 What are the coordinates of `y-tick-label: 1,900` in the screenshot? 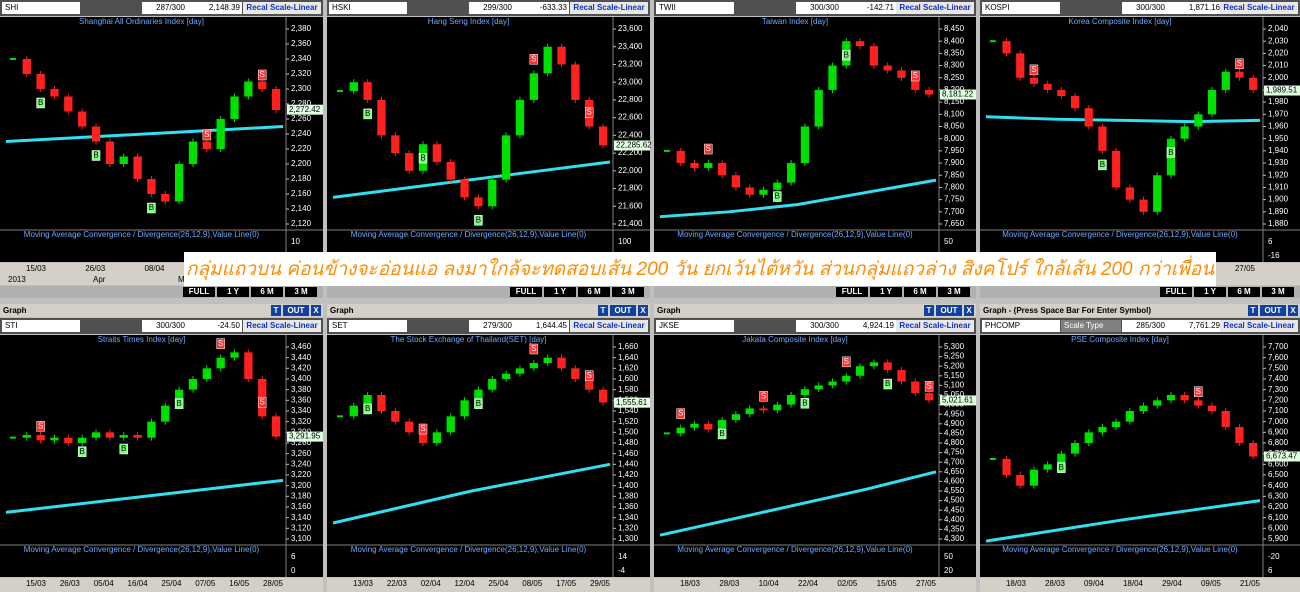 It's located at (1278, 199).